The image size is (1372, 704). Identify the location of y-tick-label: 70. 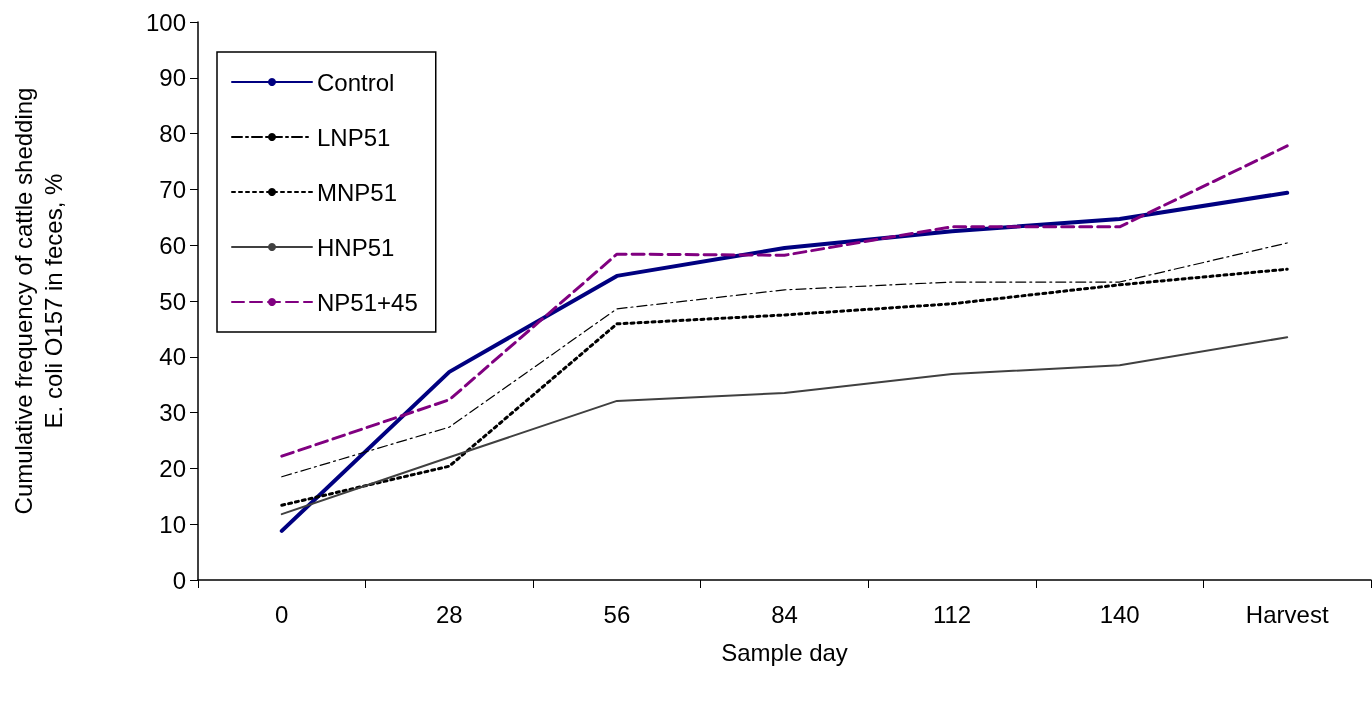
(172, 189).